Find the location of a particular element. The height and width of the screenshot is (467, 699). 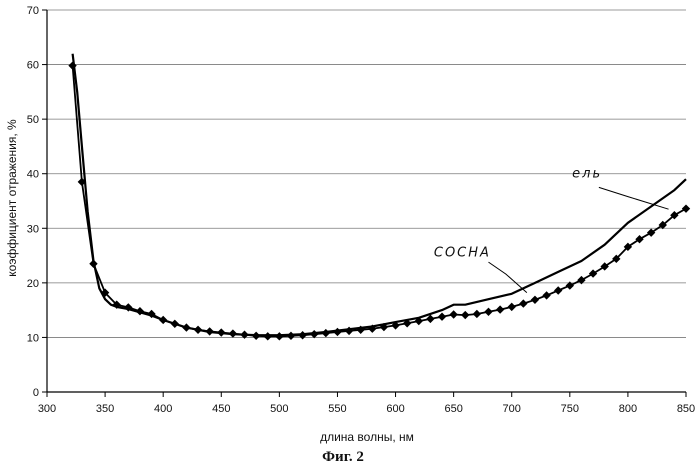

x-tick-label: 800 is located at coordinates (628, 409).